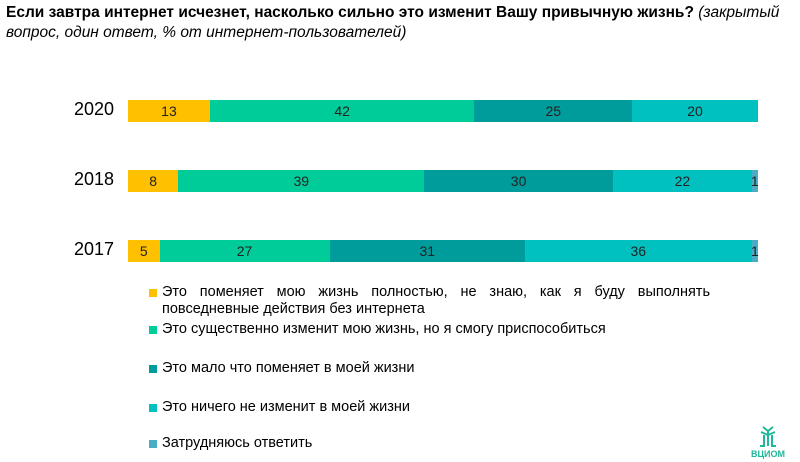 The width and height of the screenshot is (800, 462). I want to click on bar-segment: 22, so click(682, 181).